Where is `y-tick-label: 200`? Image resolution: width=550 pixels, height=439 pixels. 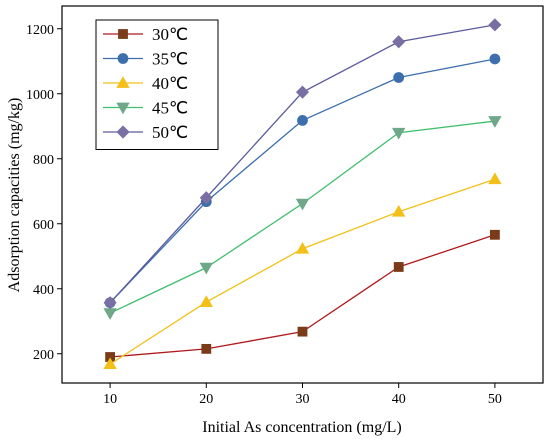 y-tick-label: 200 is located at coordinates (43, 355).